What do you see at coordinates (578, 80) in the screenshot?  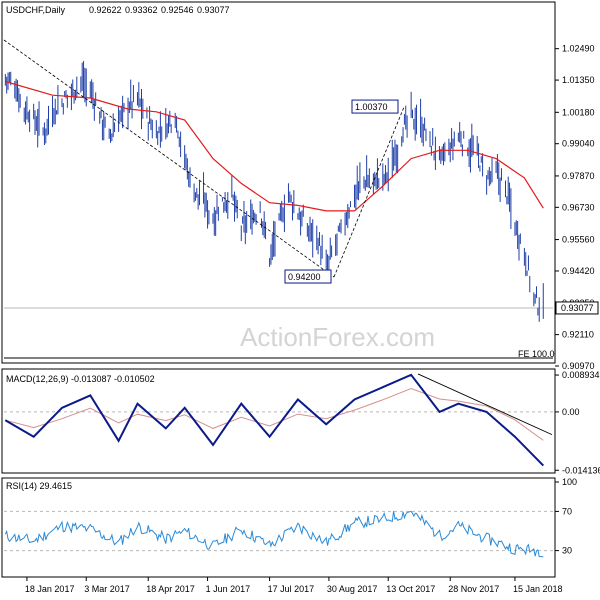 I see `price-tick-label: 1.01350` at bounding box center [578, 80].